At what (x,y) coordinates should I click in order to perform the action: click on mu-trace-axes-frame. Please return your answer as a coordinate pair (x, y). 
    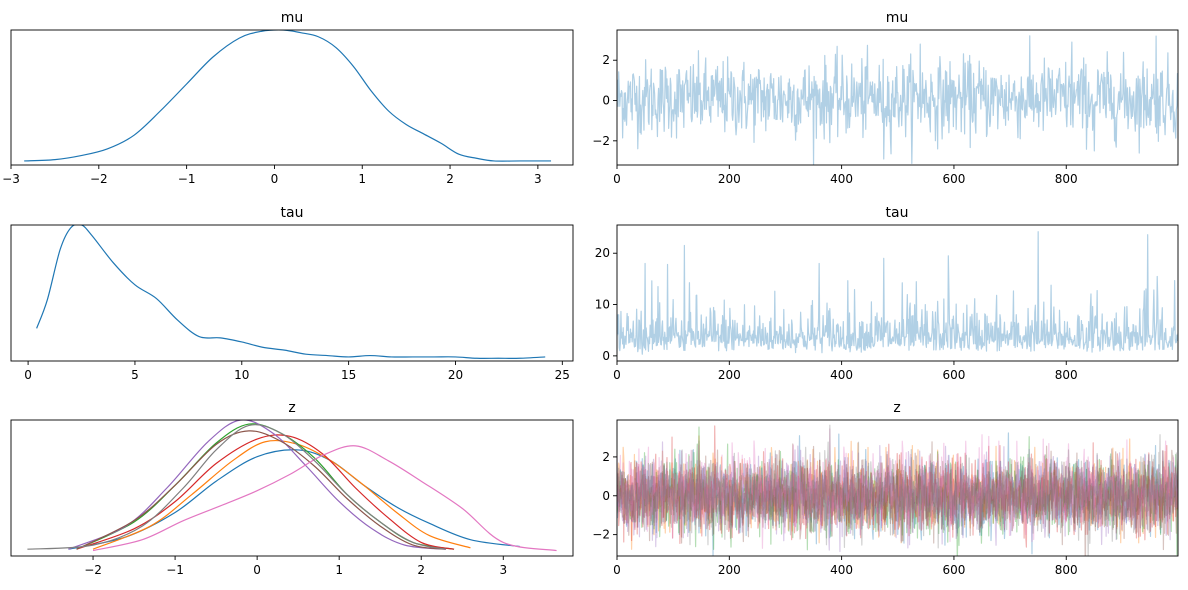
    Looking at the image, I should click on (897, 97).